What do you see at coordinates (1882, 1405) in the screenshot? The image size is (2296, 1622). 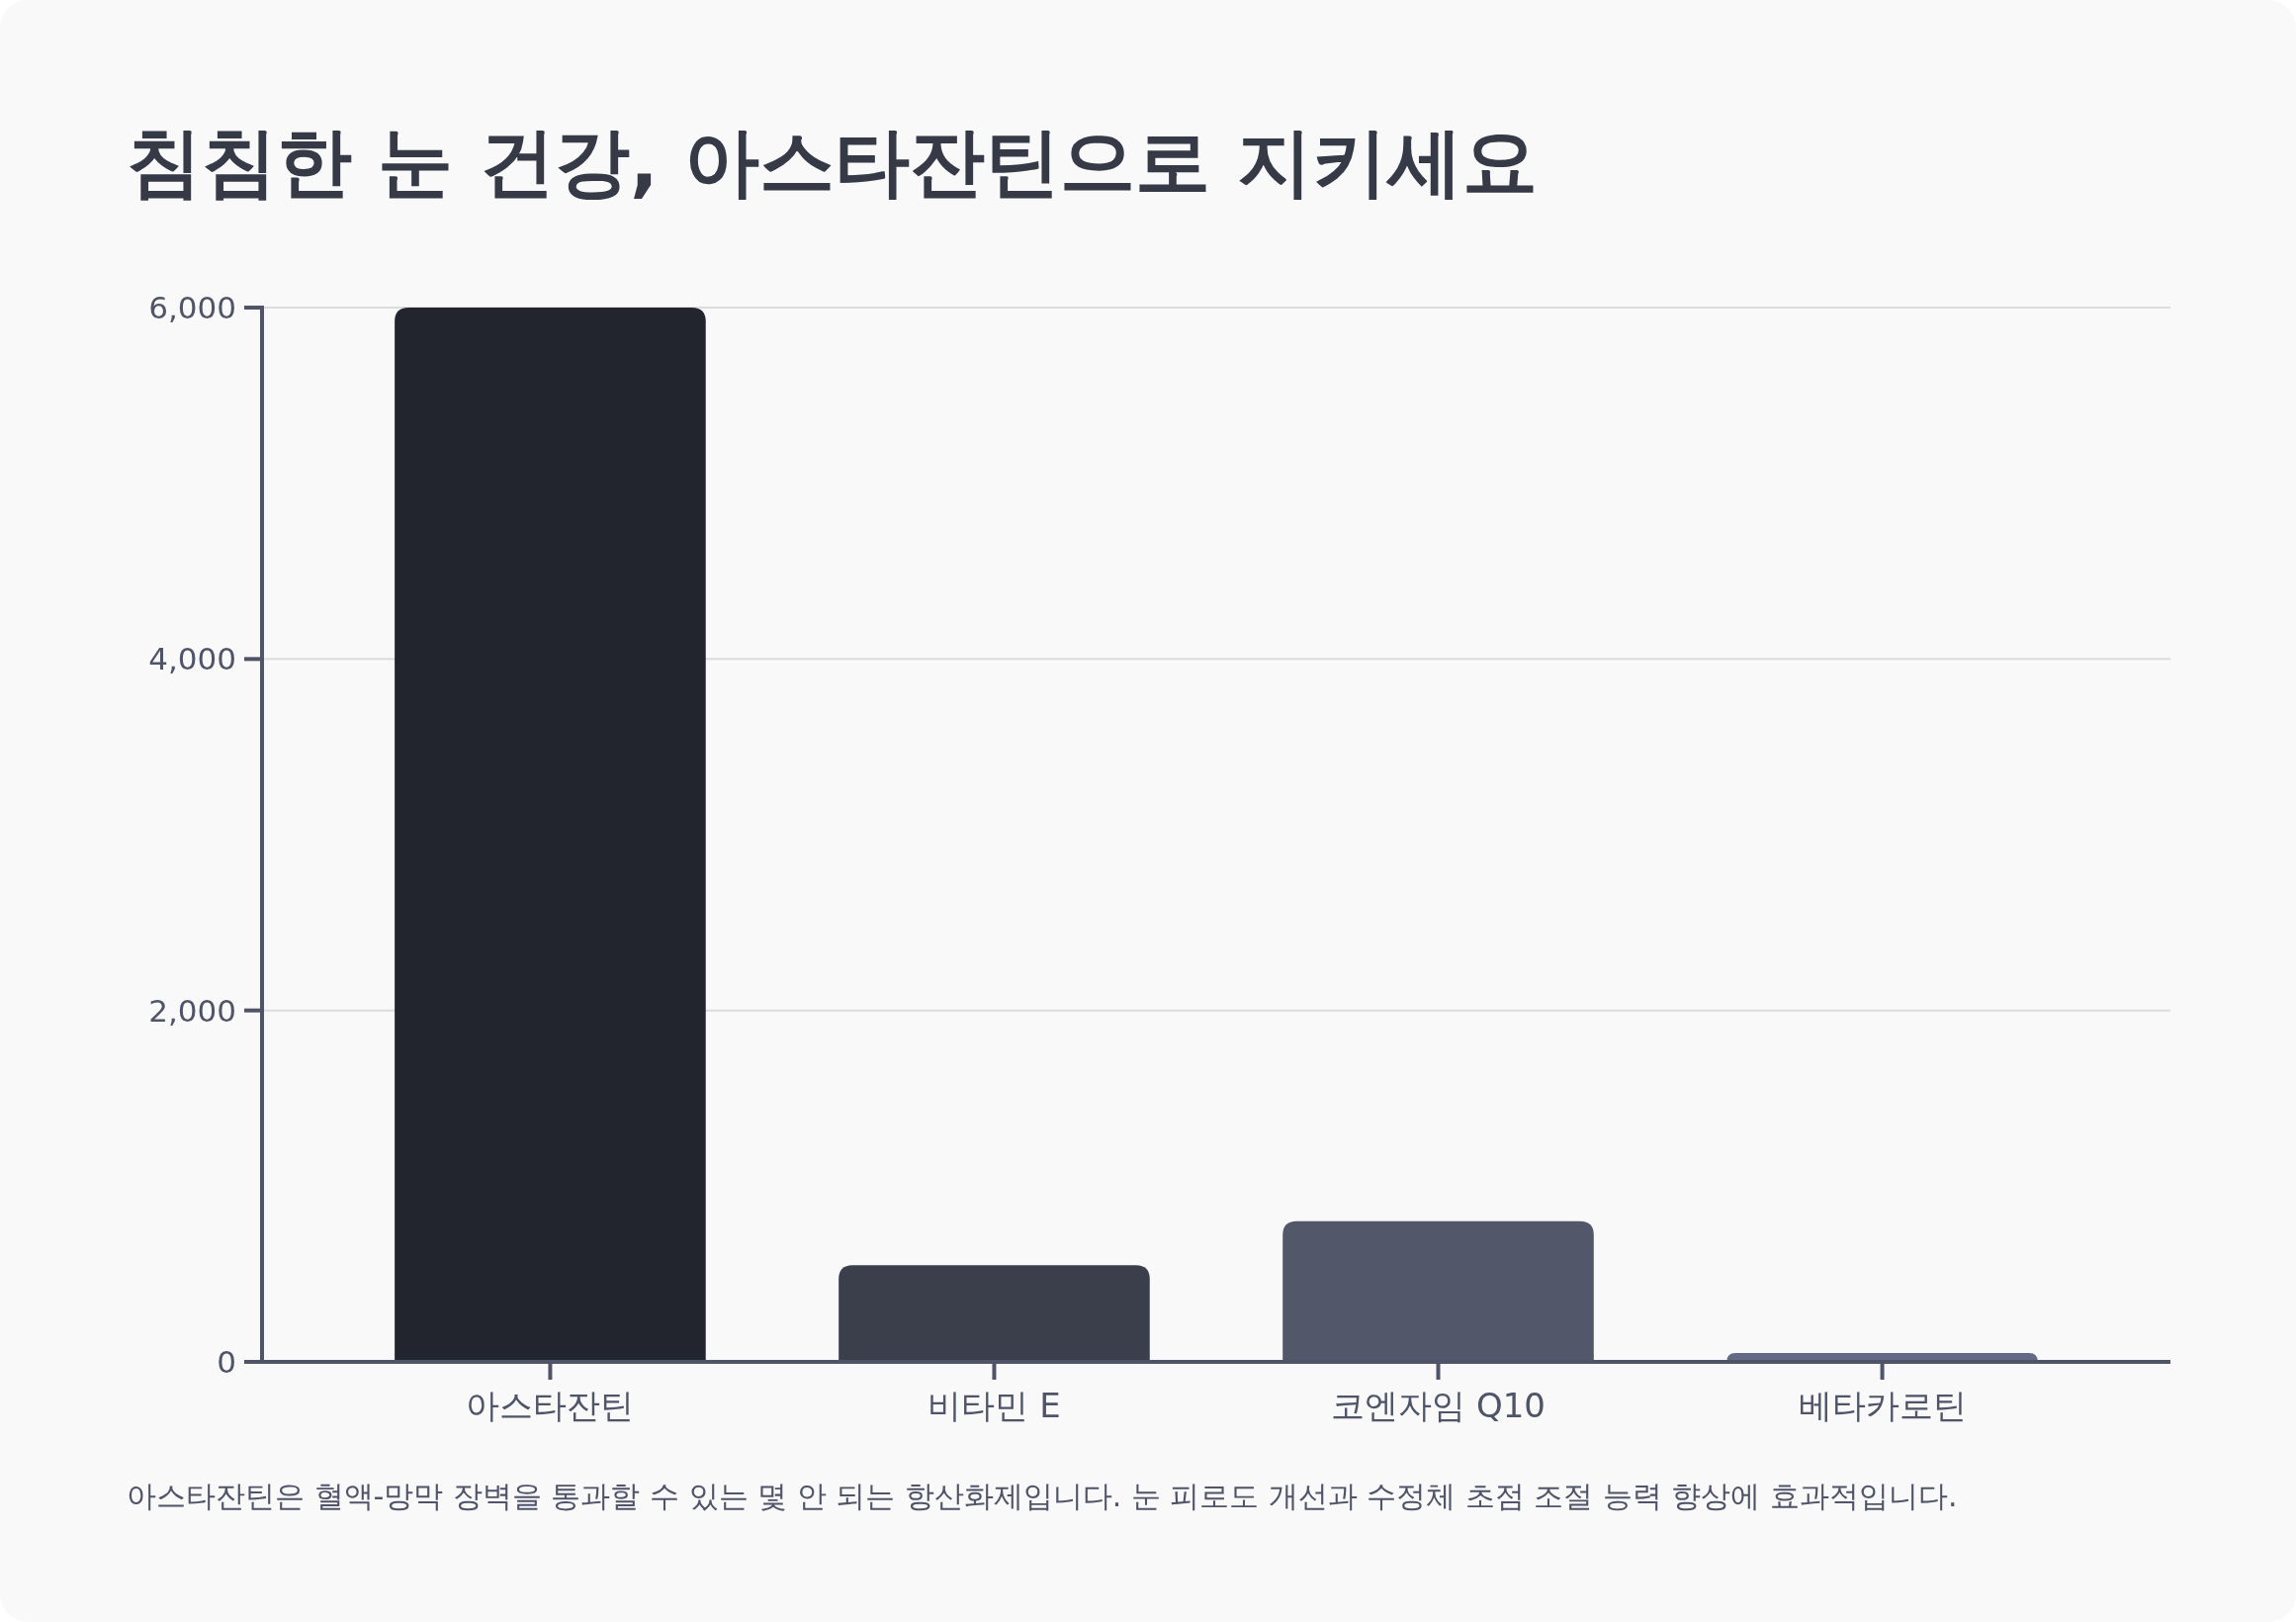 I see `x-tick-label: 베타카로틴` at bounding box center [1882, 1405].